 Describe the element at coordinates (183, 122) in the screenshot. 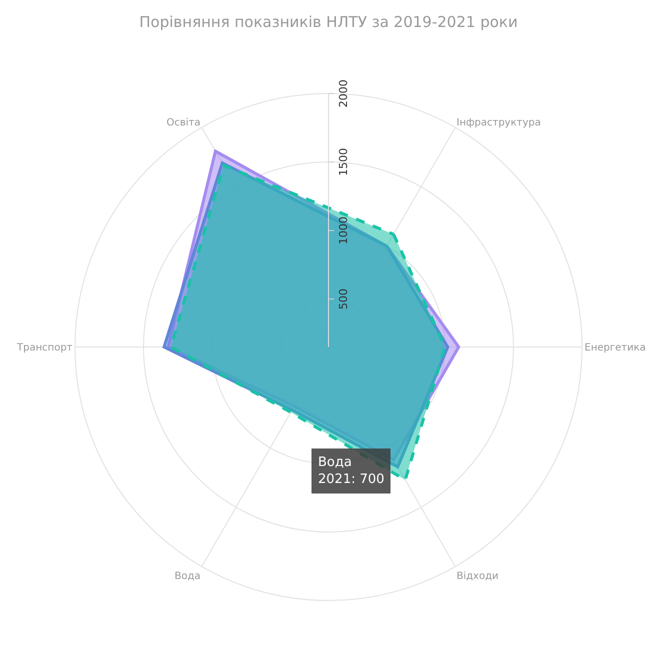

I see `spoke-label: Освіта` at that location.